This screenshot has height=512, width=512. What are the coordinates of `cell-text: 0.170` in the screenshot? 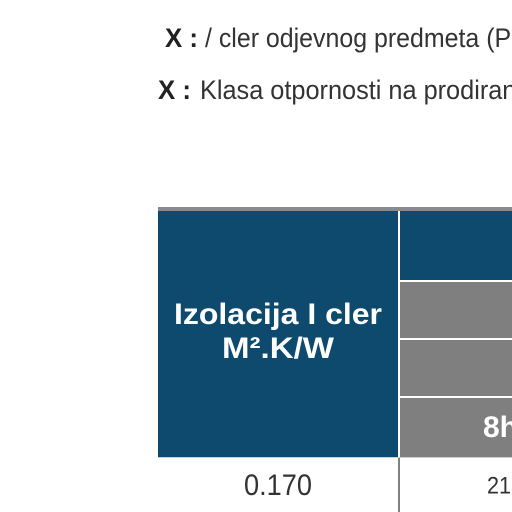 It's located at (278, 485).